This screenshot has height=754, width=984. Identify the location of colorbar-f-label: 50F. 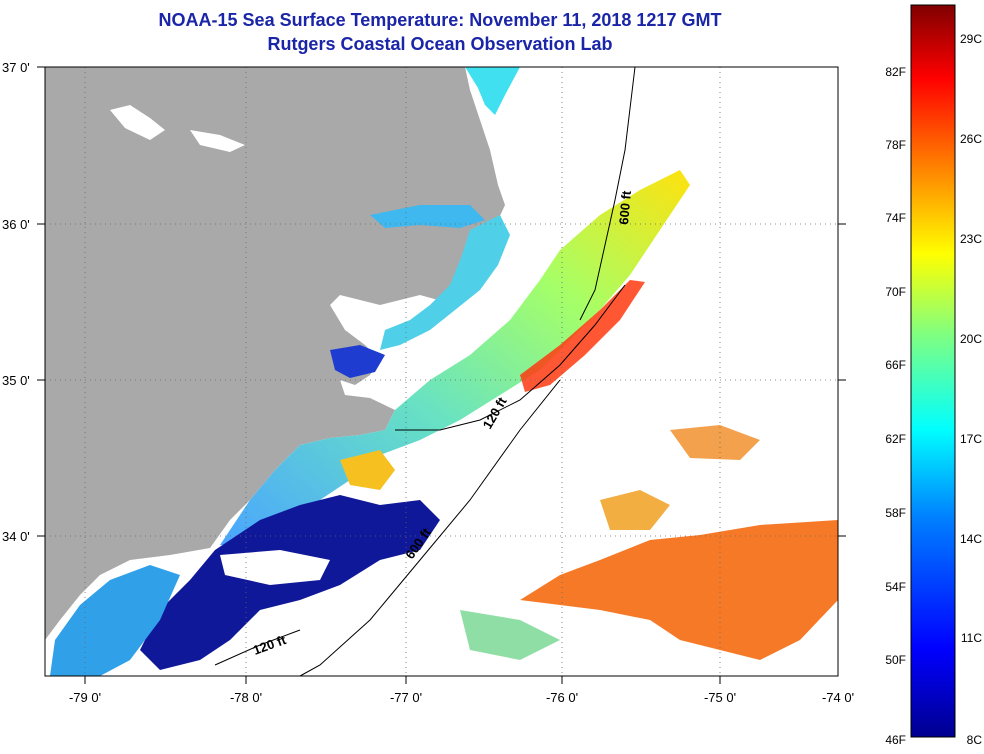
(895, 660).